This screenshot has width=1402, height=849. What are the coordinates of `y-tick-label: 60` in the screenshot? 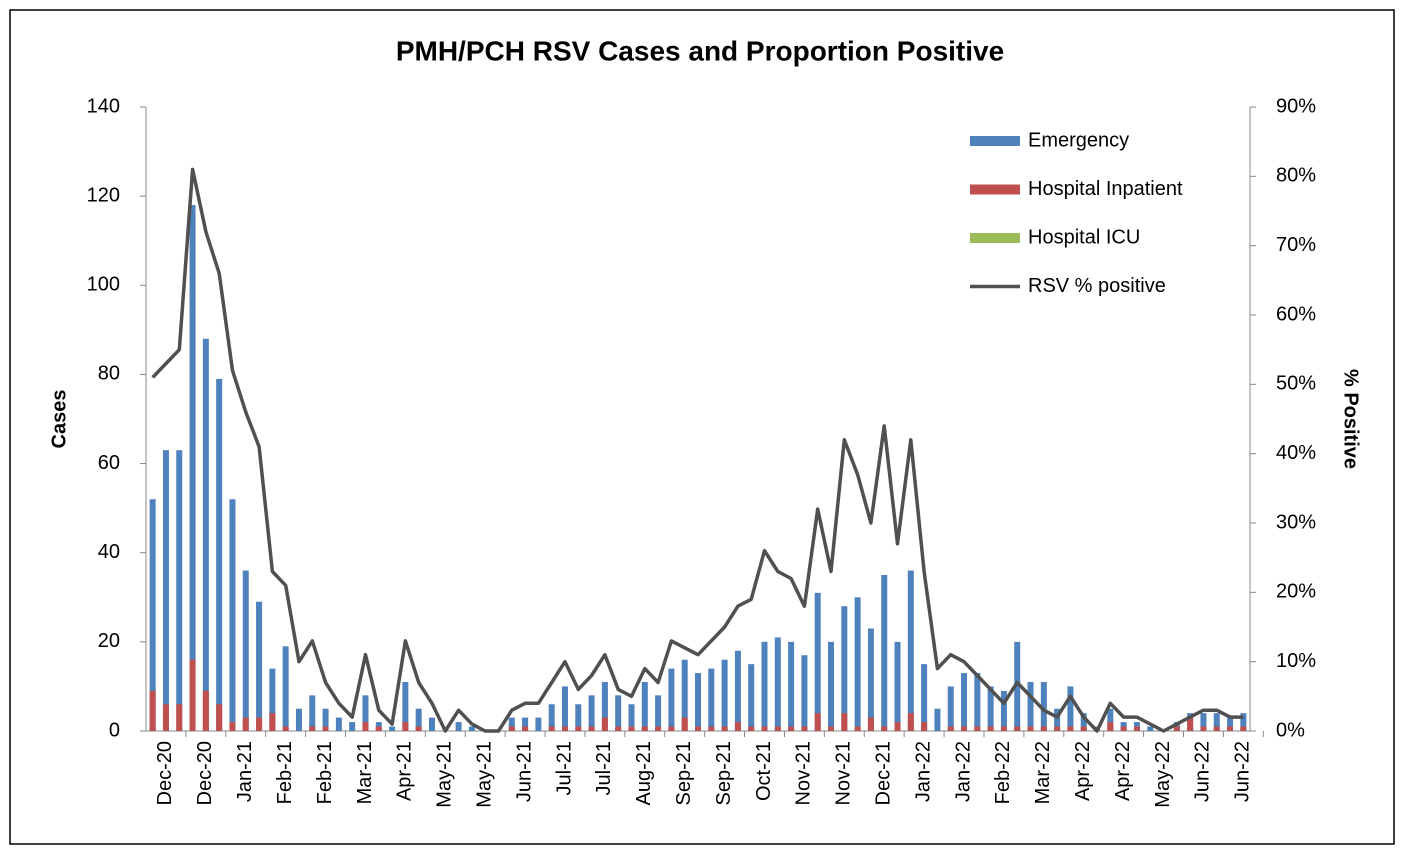 It's located at (109, 463).